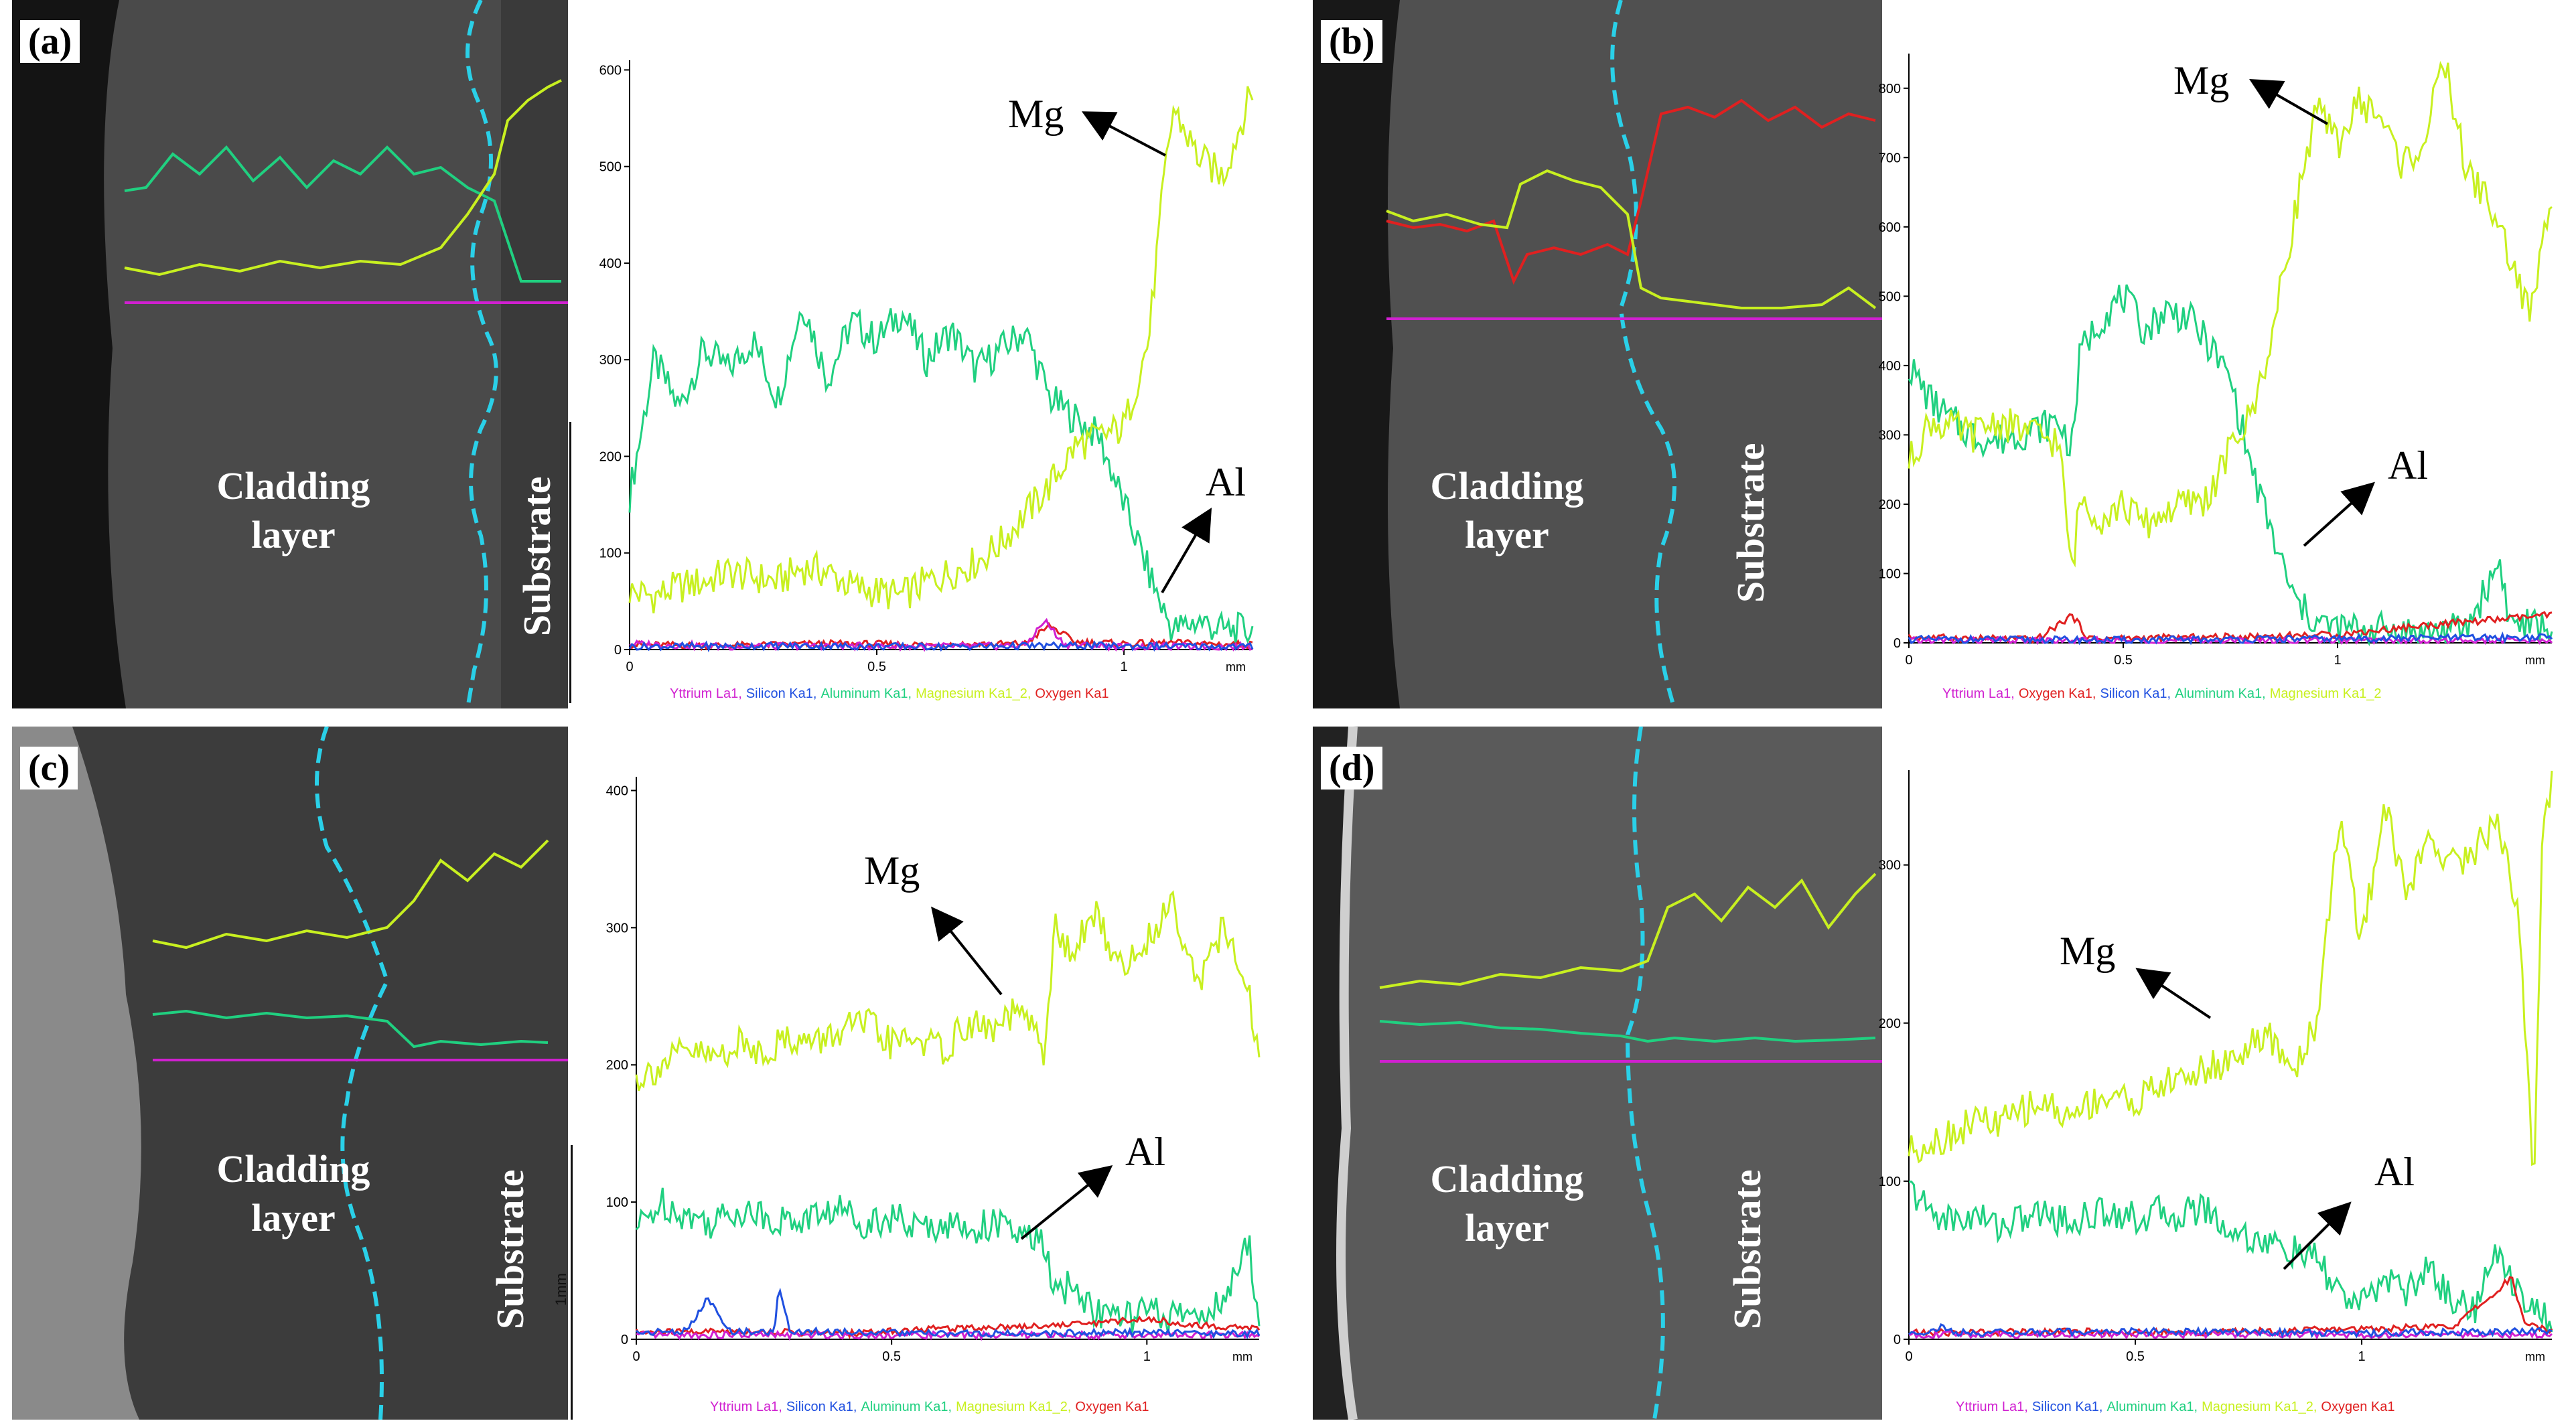 The width and height of the screenshot is (2576, 1427). I want to click on legend-entry: Silicon Ka1,, so click(2135, 694).